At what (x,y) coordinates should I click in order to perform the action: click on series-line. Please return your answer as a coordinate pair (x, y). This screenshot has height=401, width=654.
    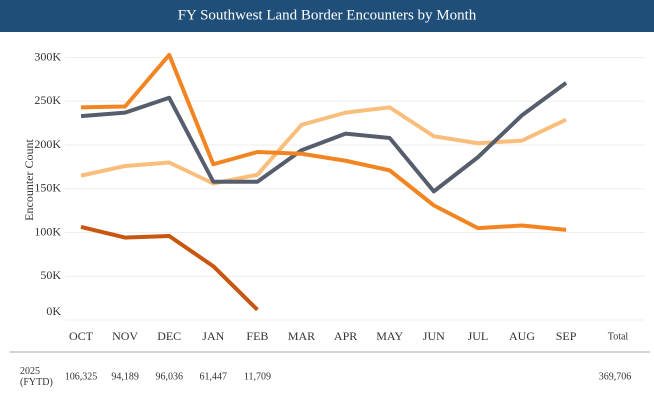
    Looking at the image, I should click on (169, 268).